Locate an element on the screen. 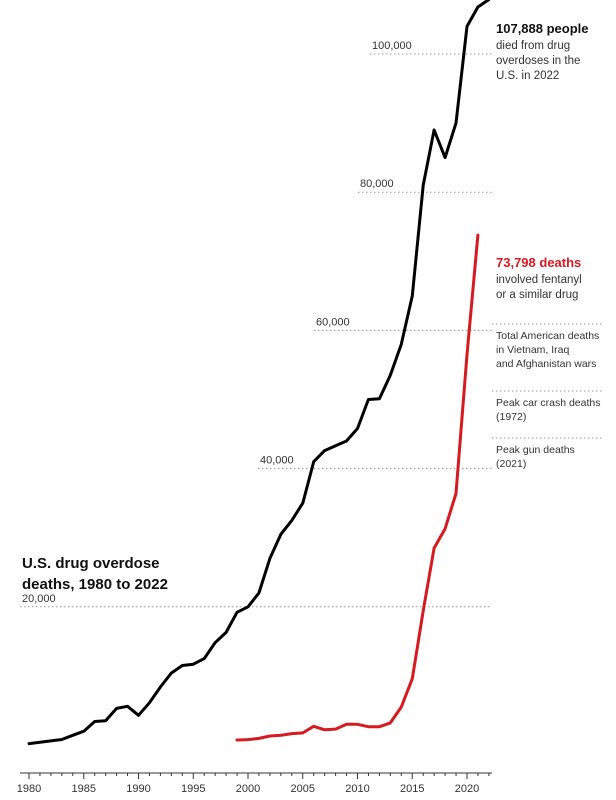  x-tick-label-2020: 2020 is located at coordinates (467, 789).